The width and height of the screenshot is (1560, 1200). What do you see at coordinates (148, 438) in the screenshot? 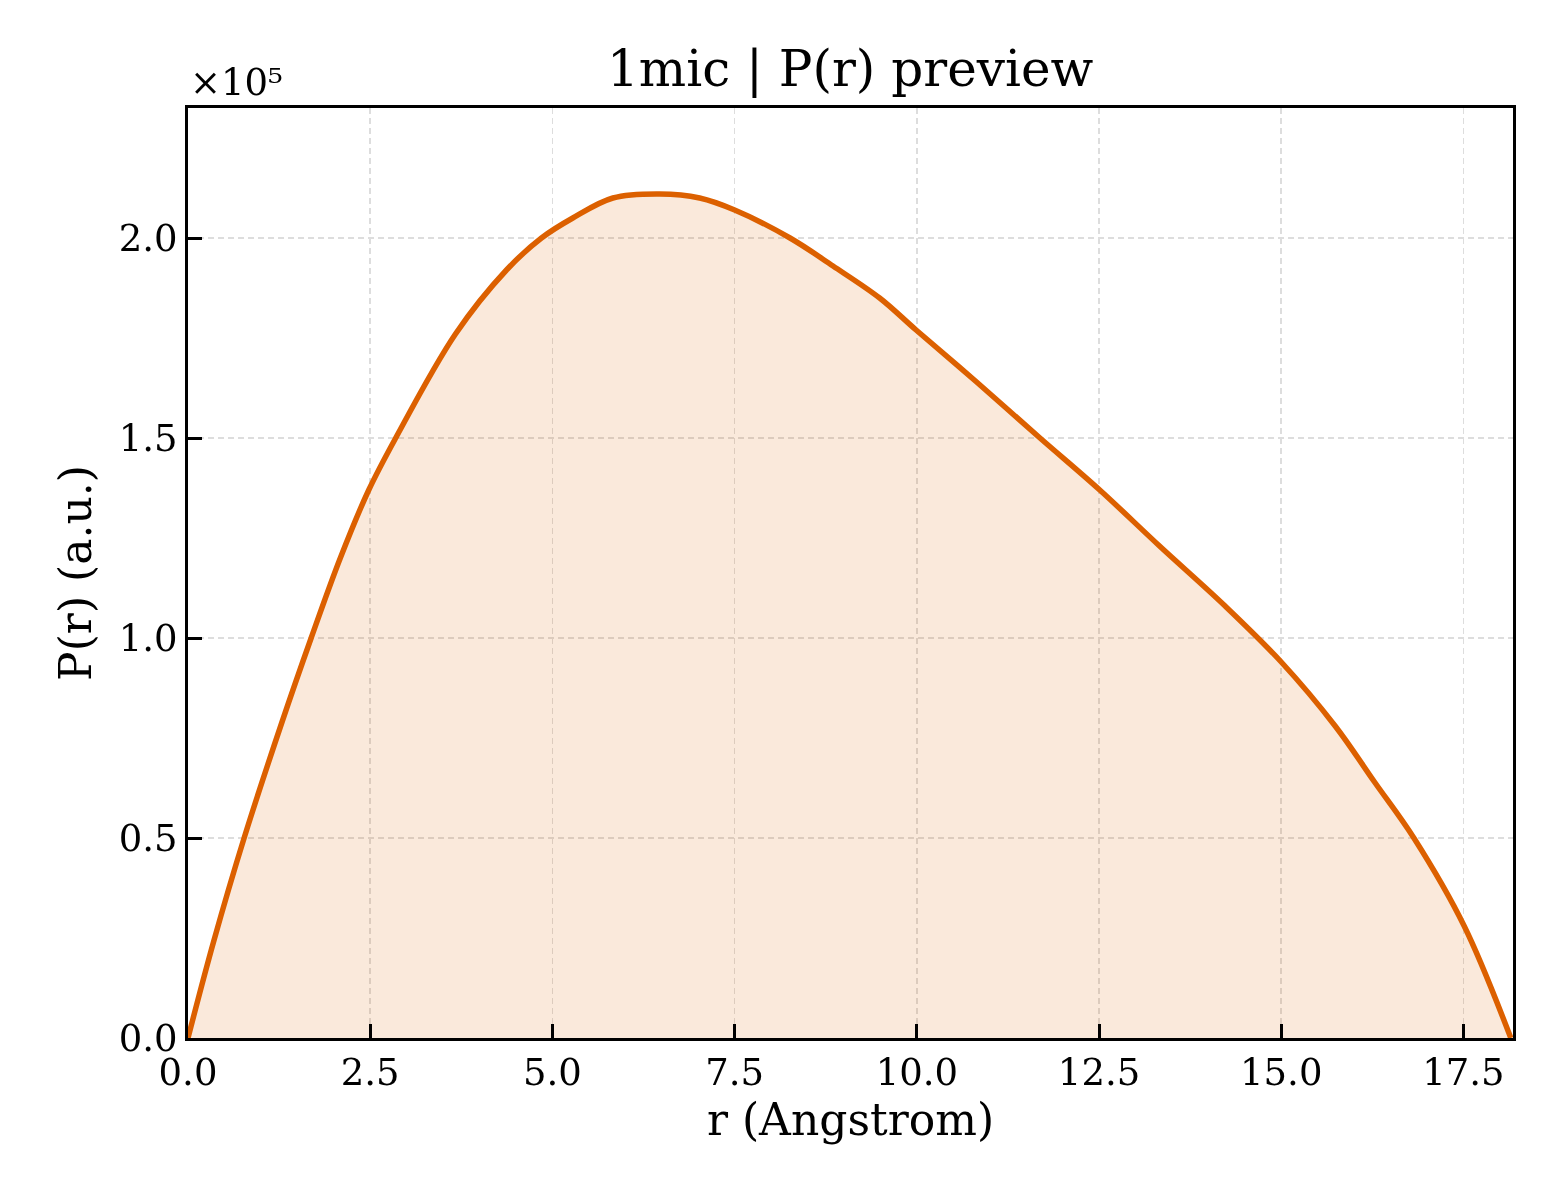
I see `y-tick-label: 1.5` at bounding box center [148, 438].